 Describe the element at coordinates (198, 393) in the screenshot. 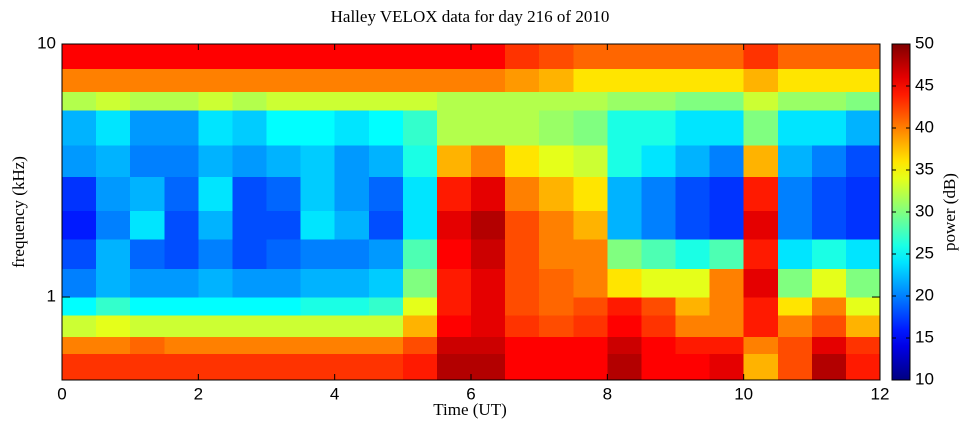

I see `x-tick-label: 2` at that location.